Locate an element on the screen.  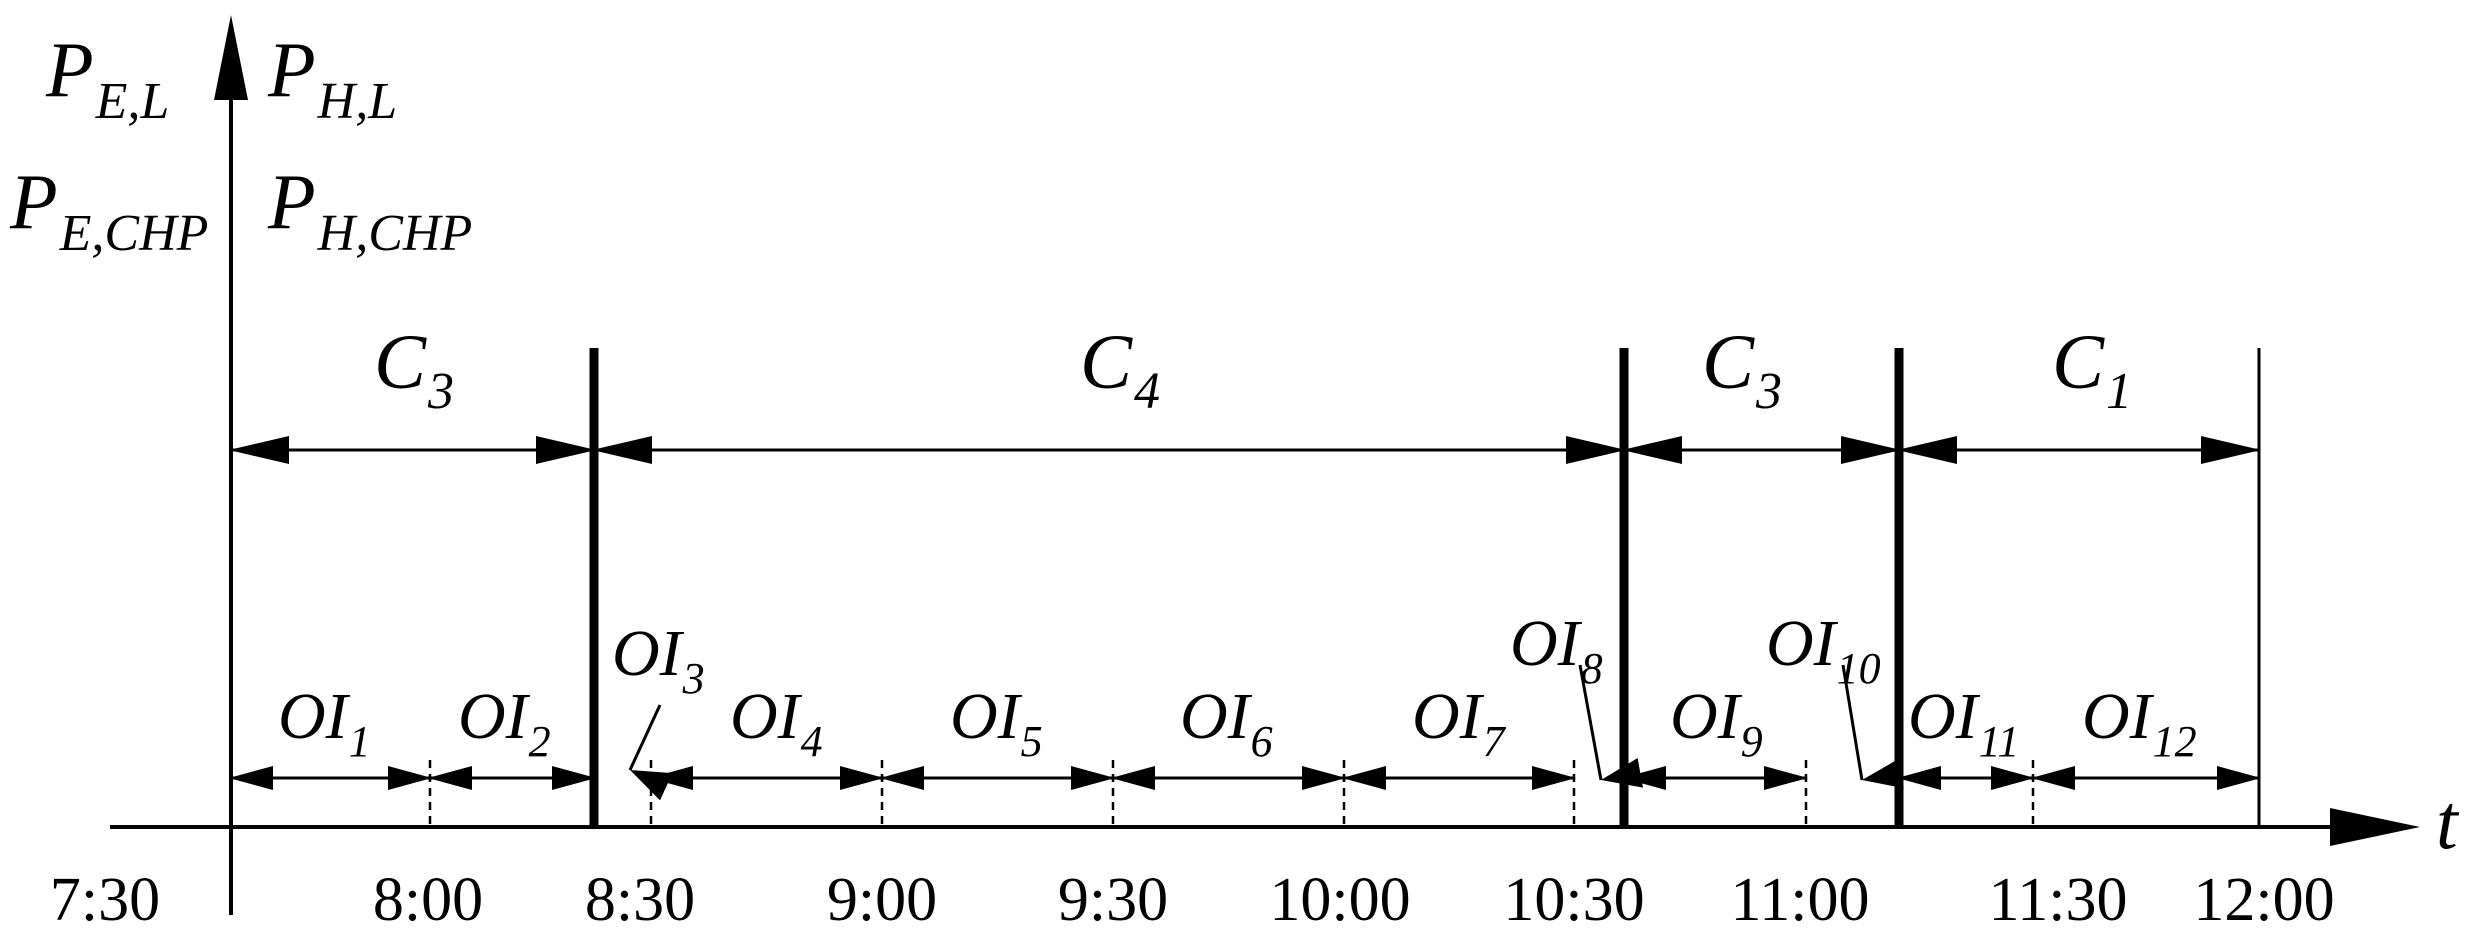
time-tick-label: 11:30 is located at coordinates (2058, 900).